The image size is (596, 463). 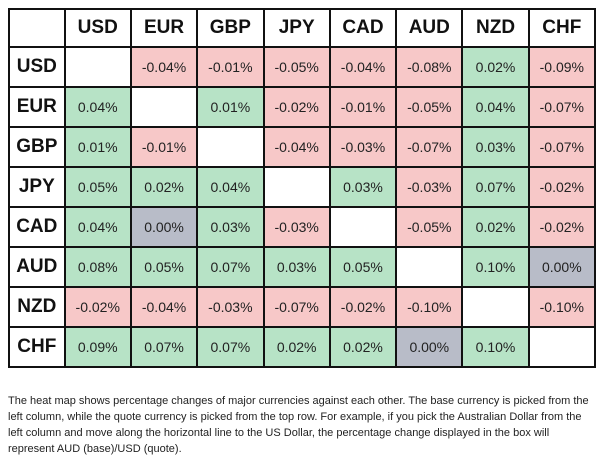 What do you see at coordinates (363, 67) in the screenshot?
I see `heatmap-cell-usd-cad: -0.04%` at bounding box center [363, 67].